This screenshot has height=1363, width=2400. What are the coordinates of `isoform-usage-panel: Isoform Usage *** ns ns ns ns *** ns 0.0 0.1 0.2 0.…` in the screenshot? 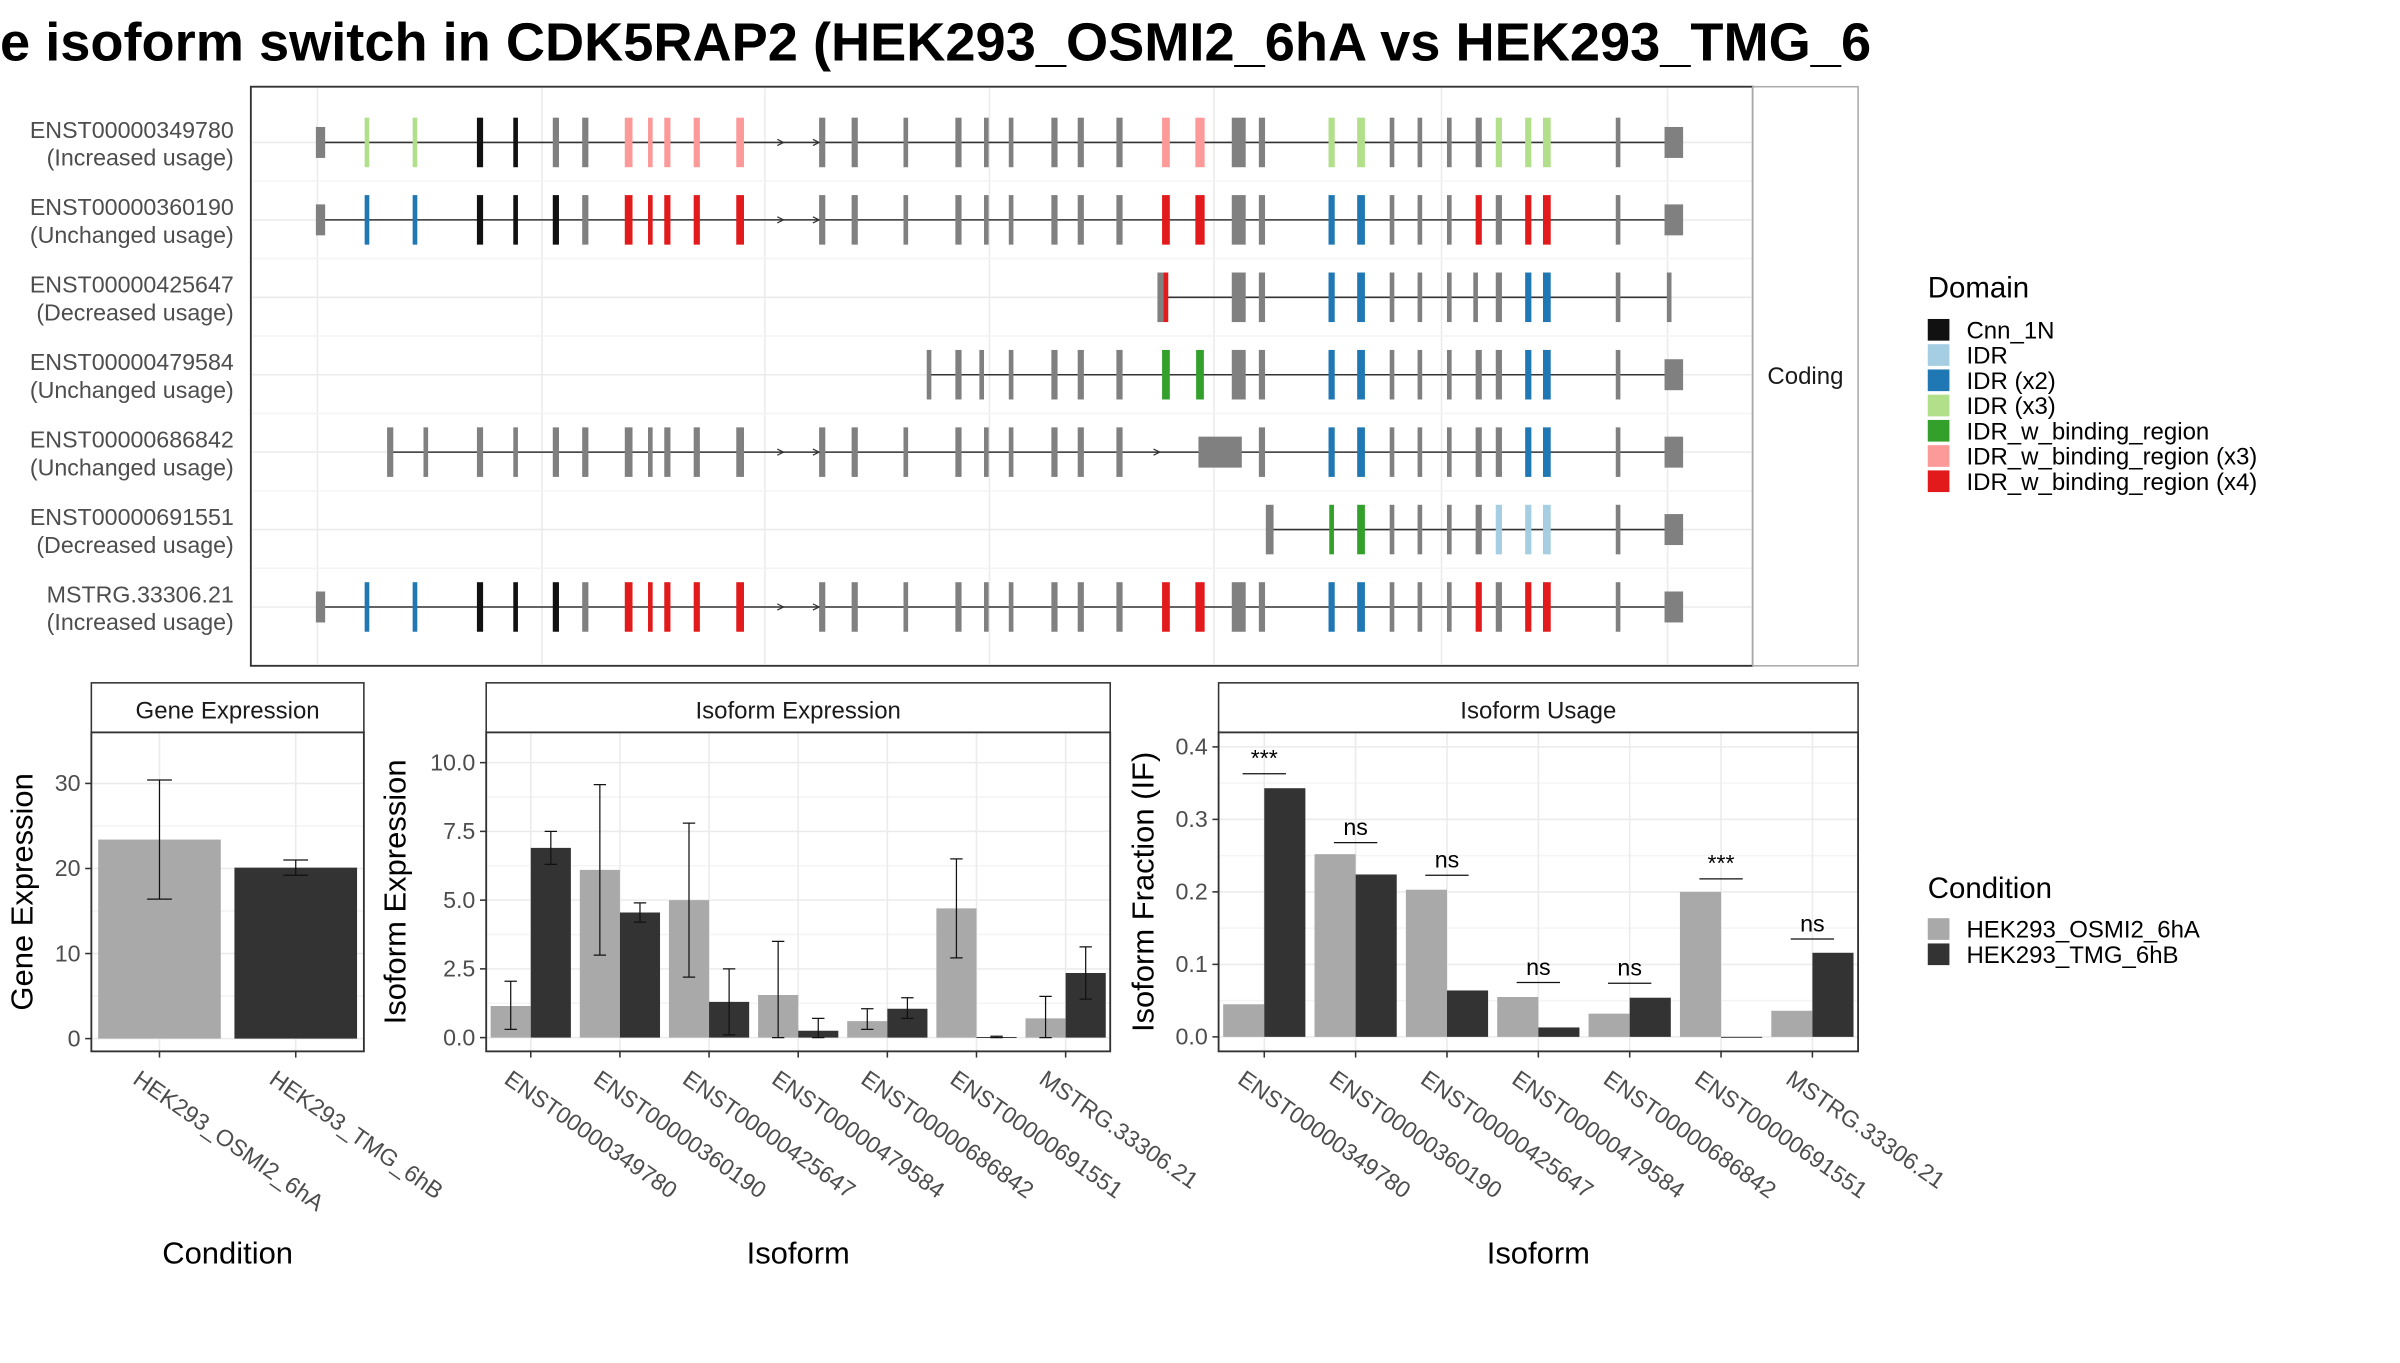 It's located at (1538, 976).